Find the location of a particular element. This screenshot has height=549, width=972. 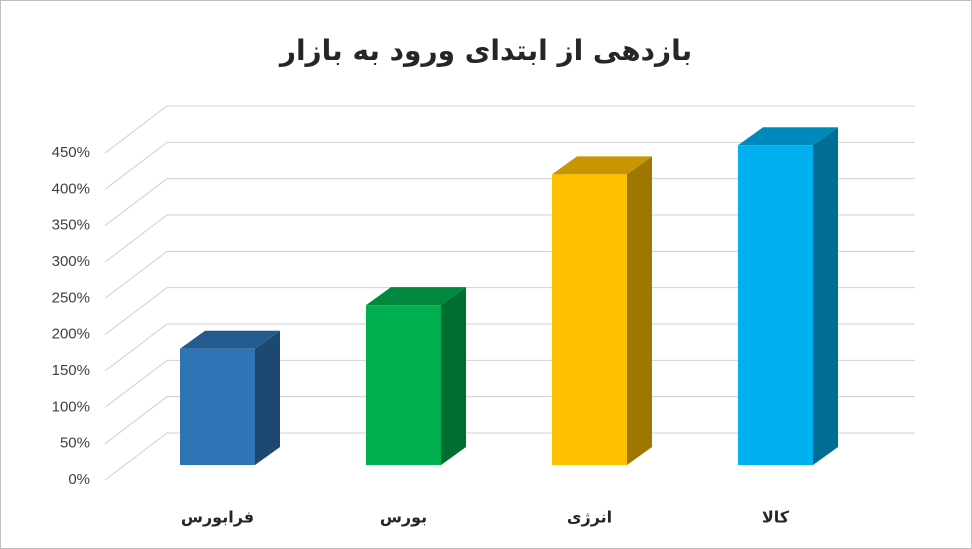

y-tick-label: 0% is located at coordinates (79, 479).